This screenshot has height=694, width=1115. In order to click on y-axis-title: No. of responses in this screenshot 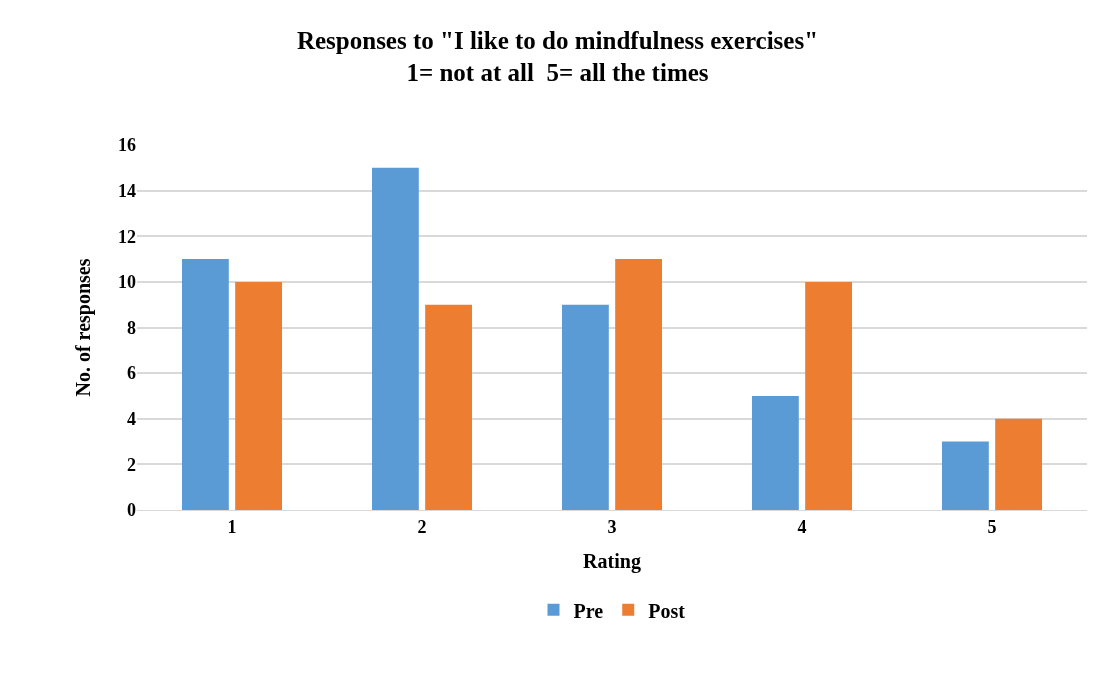, I will do `click(83, 327)`.